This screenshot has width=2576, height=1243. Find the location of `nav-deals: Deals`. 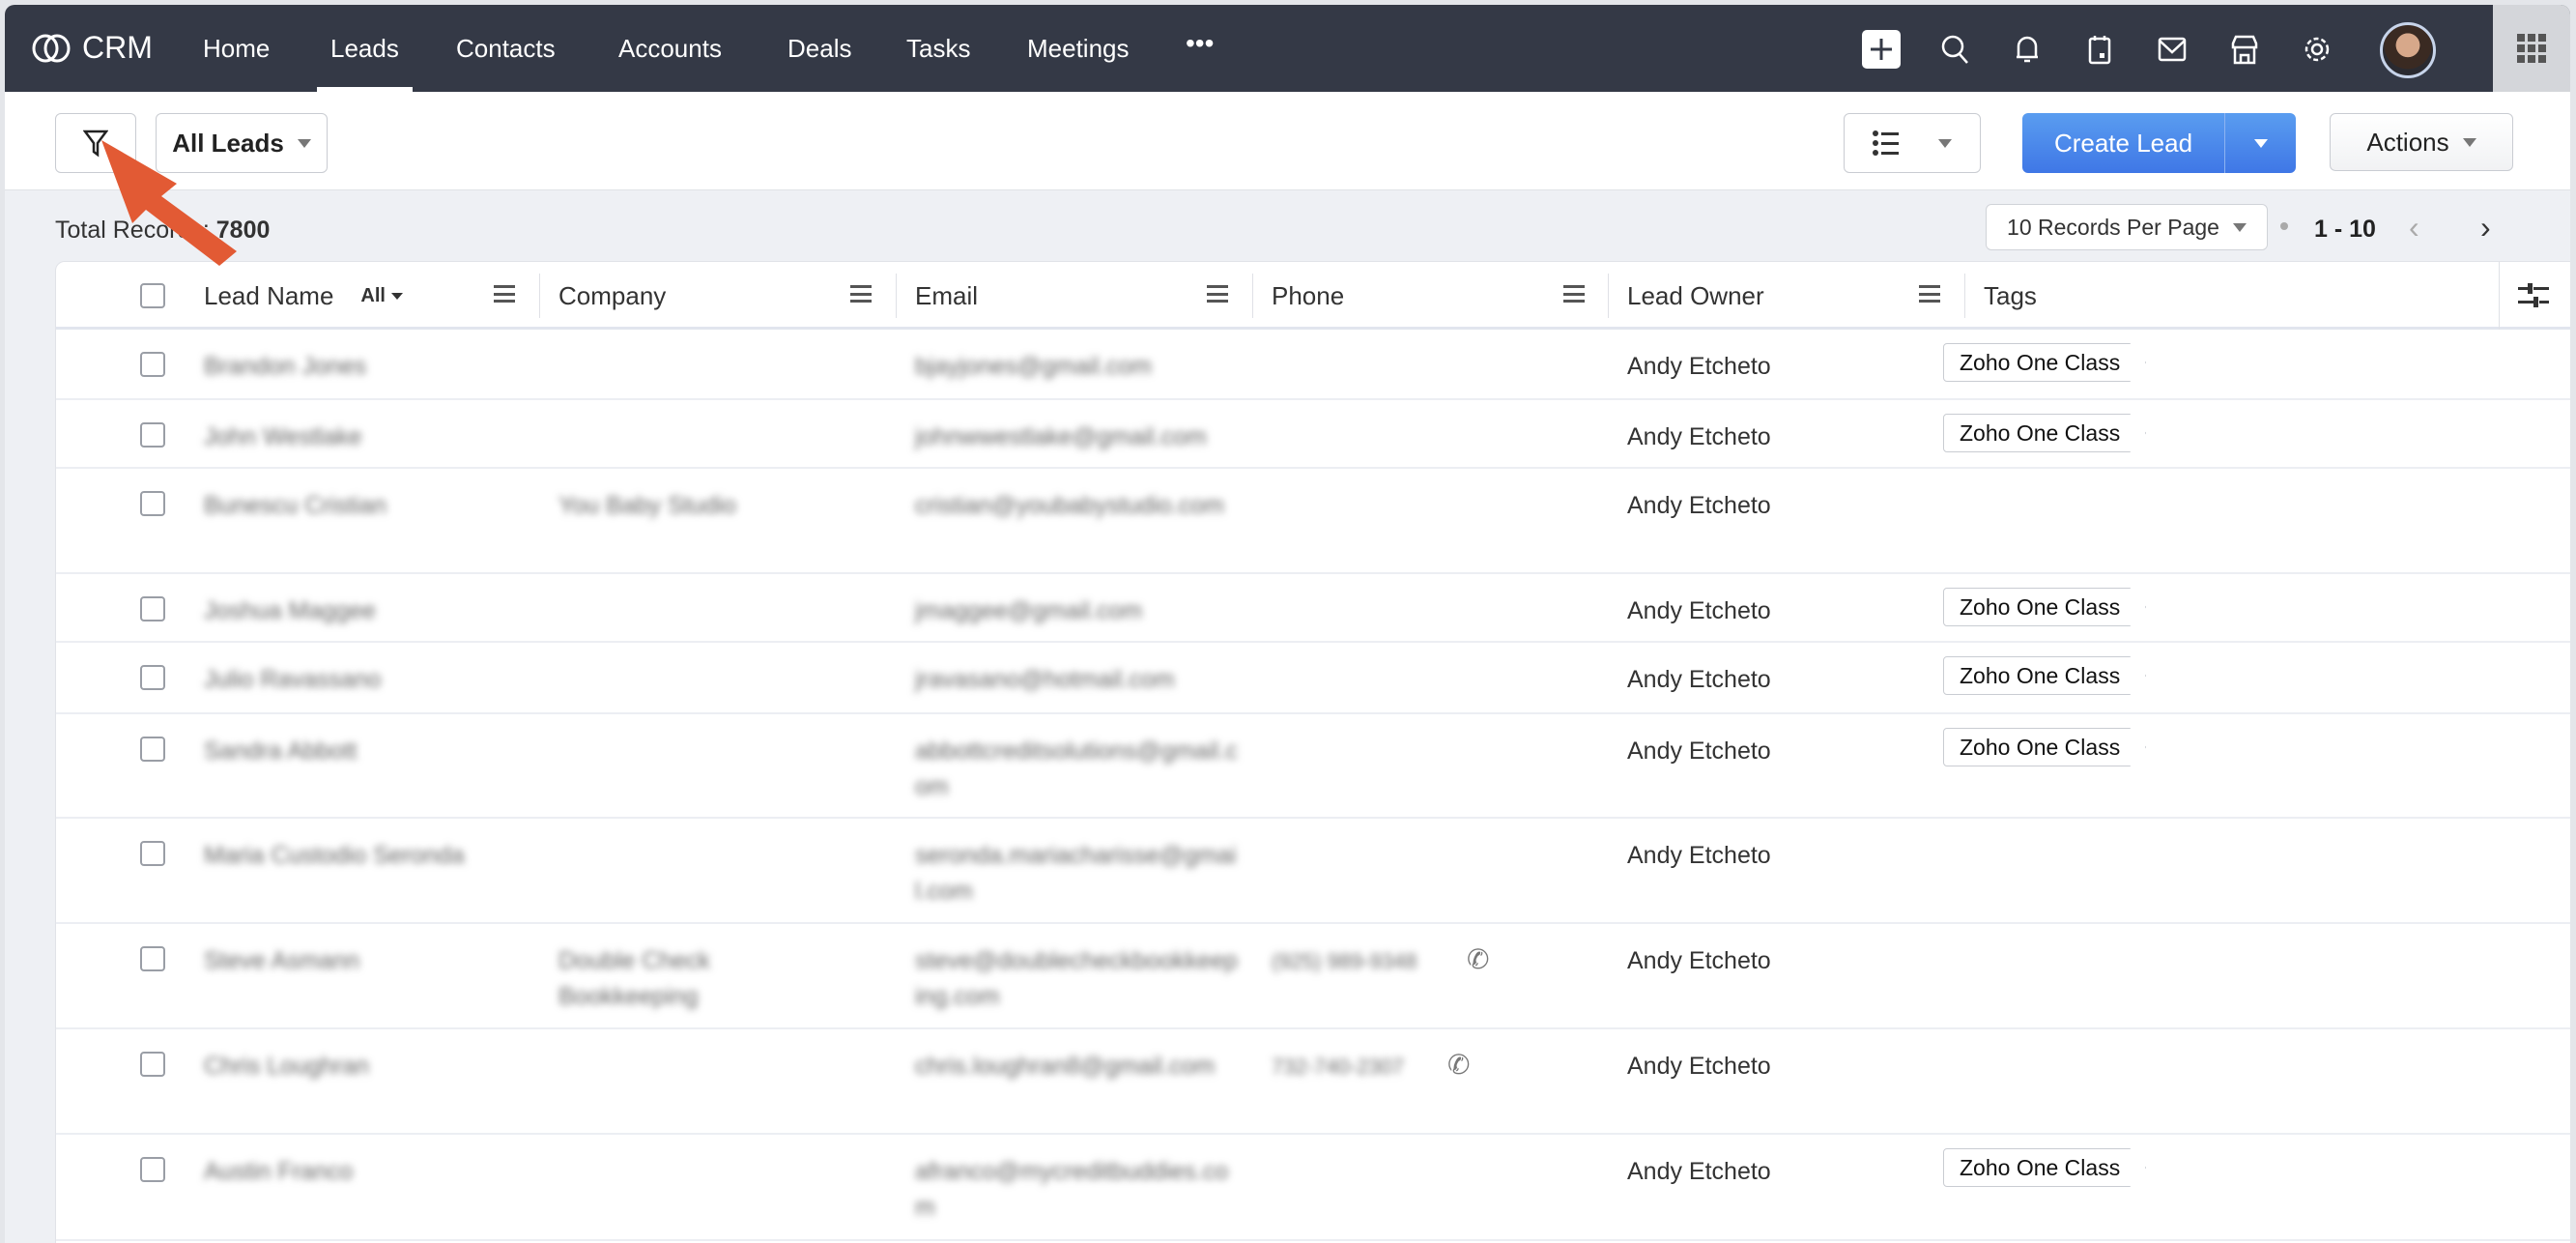

nav-deals: Deals is located at coordinates (820, 48).